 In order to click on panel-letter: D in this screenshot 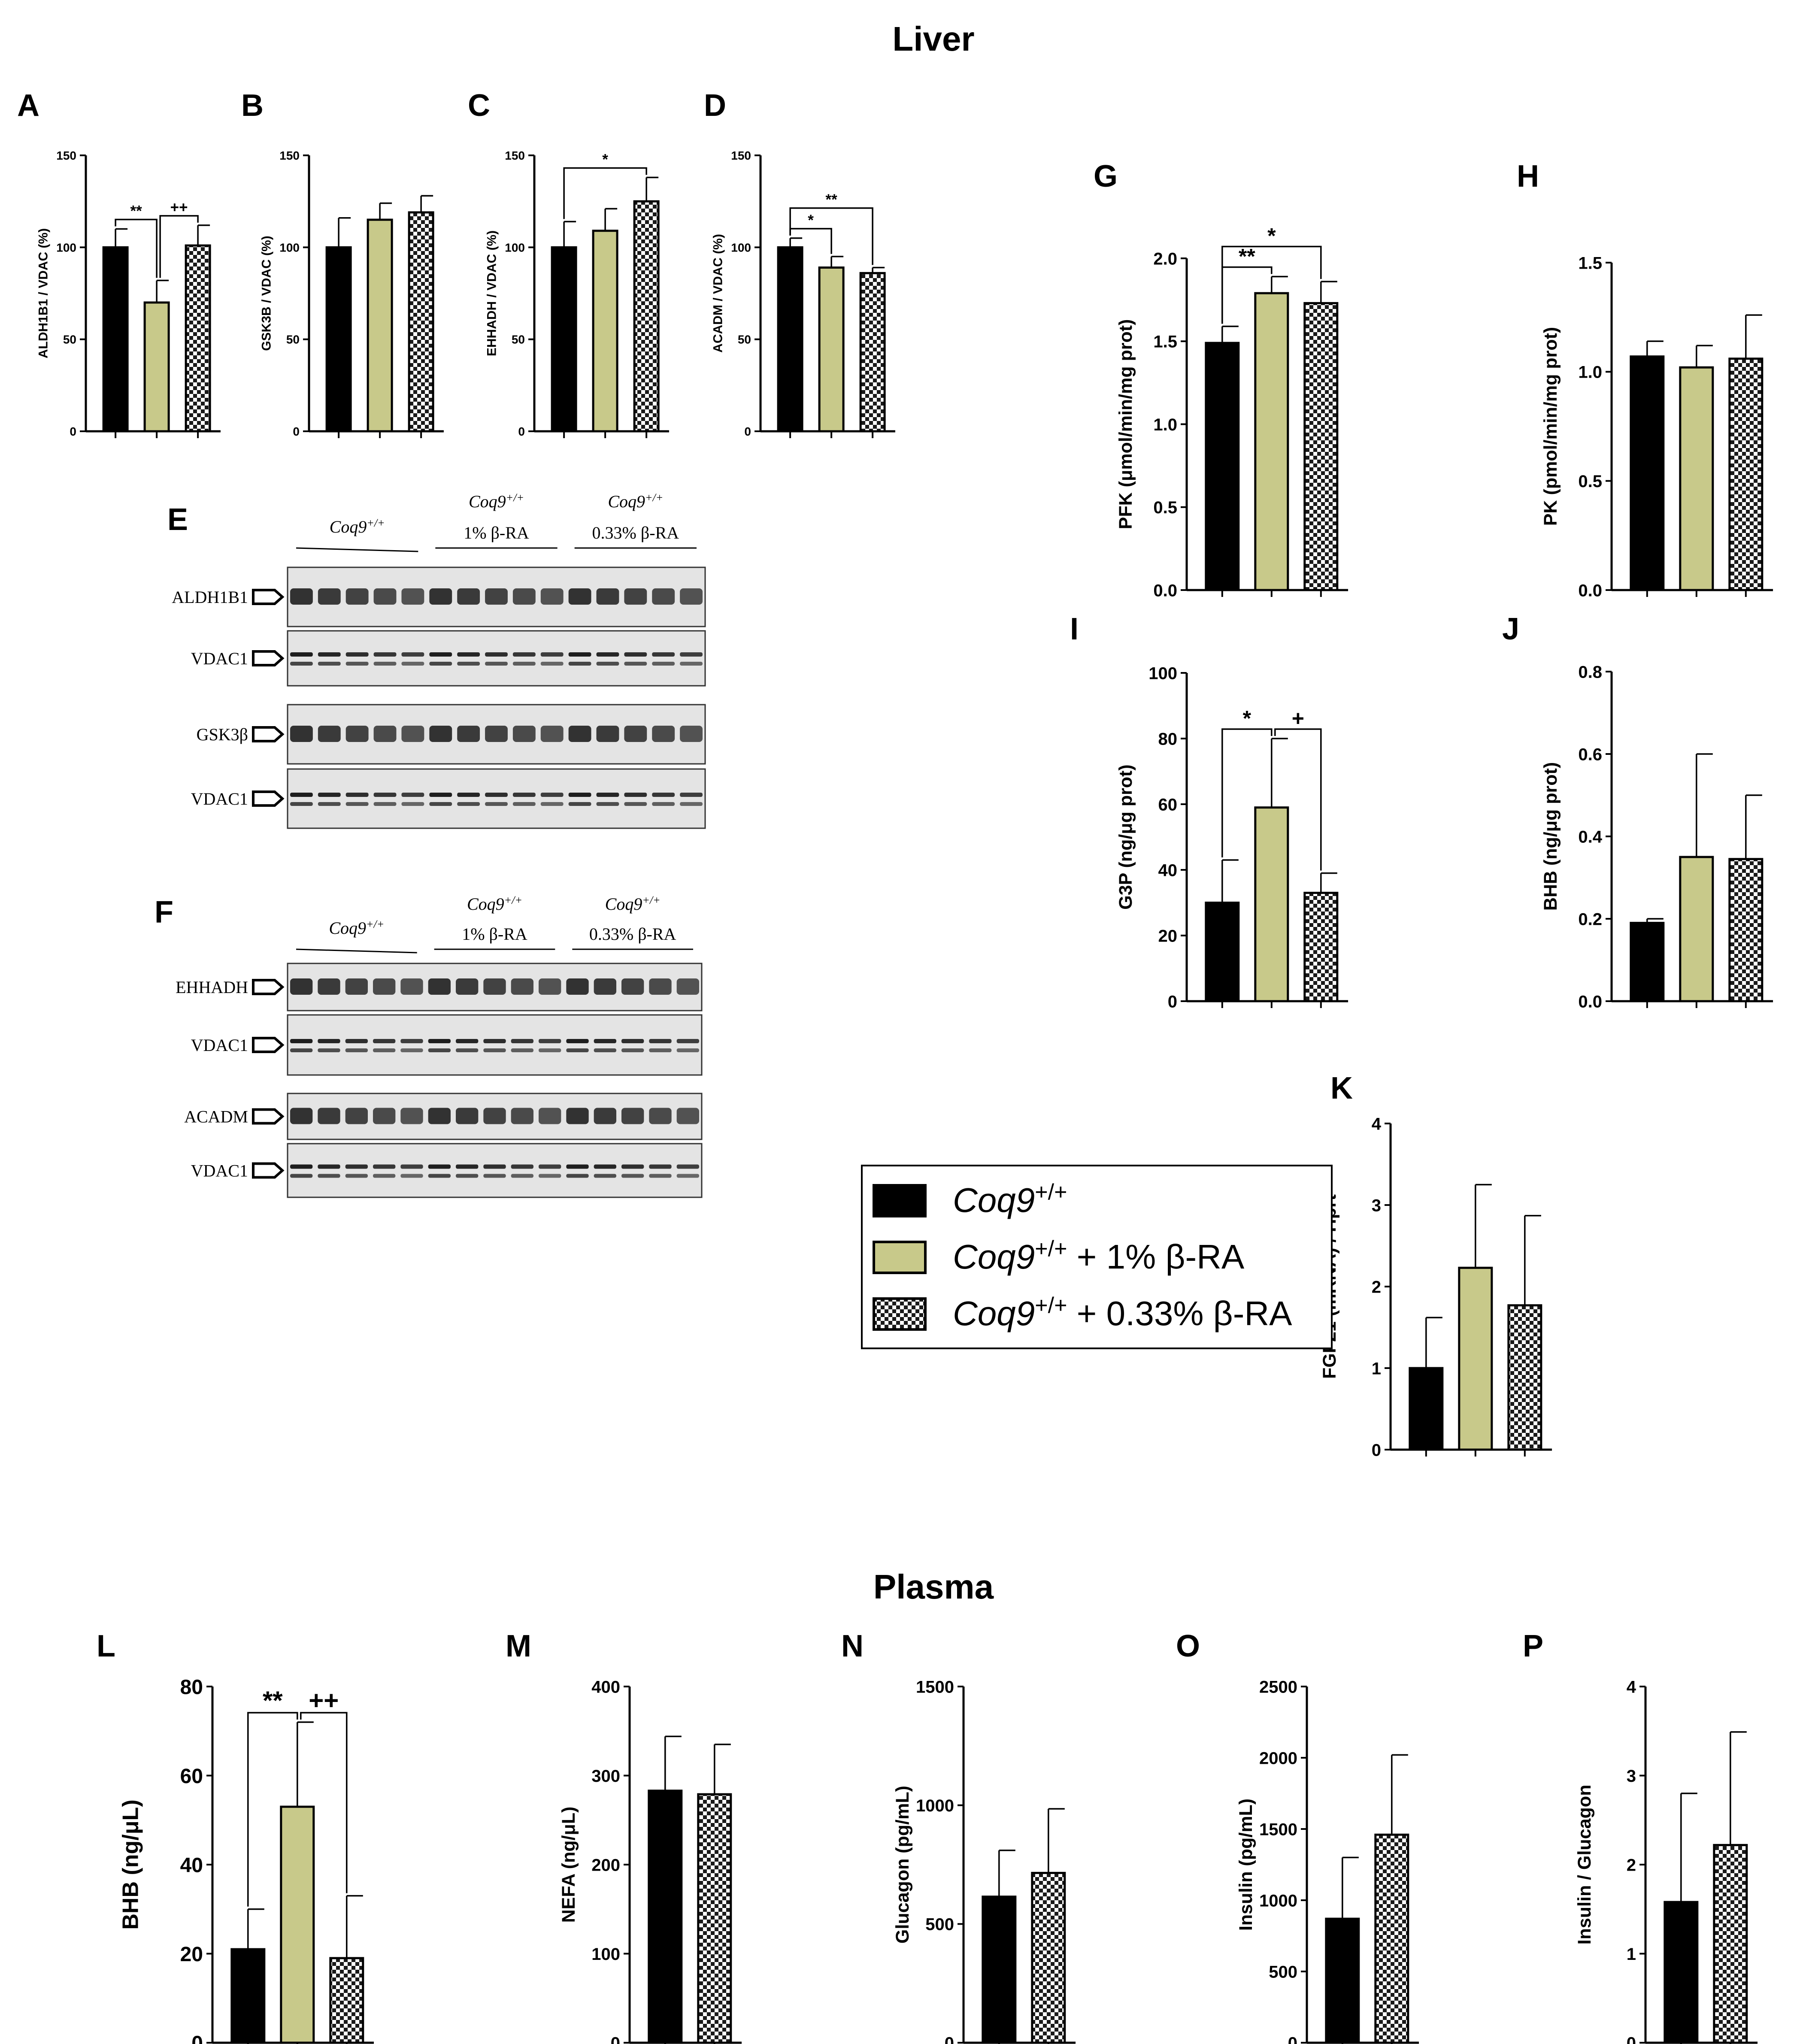, I will do `click(715, 105)`.